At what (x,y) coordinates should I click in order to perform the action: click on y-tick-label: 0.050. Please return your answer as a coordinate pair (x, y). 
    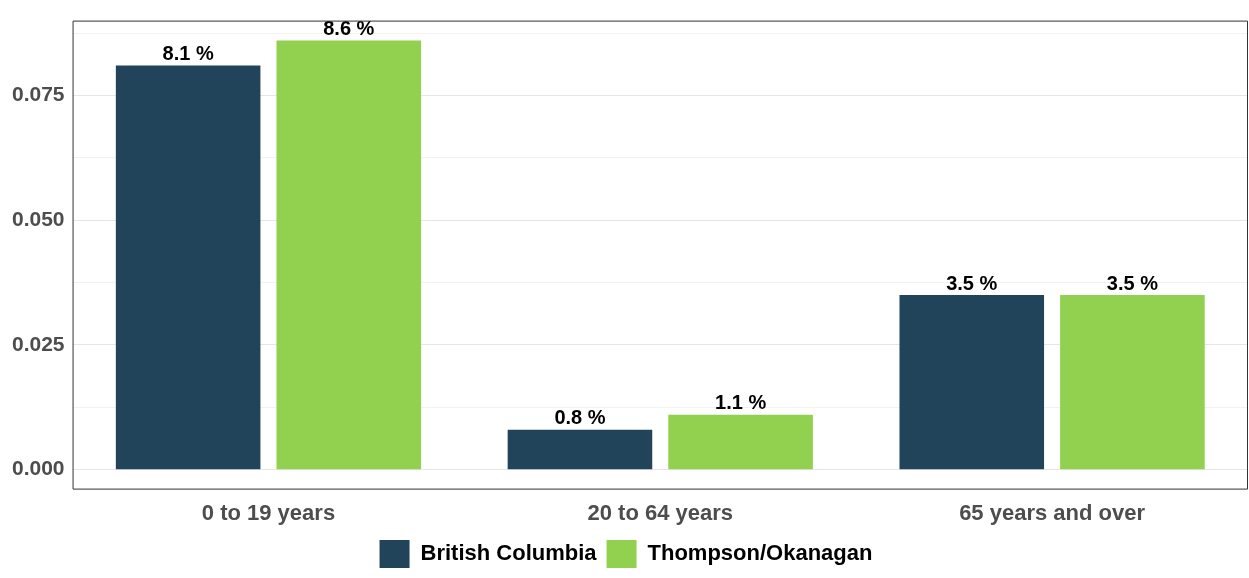
    Looking at the image, I should click on (38, 218).